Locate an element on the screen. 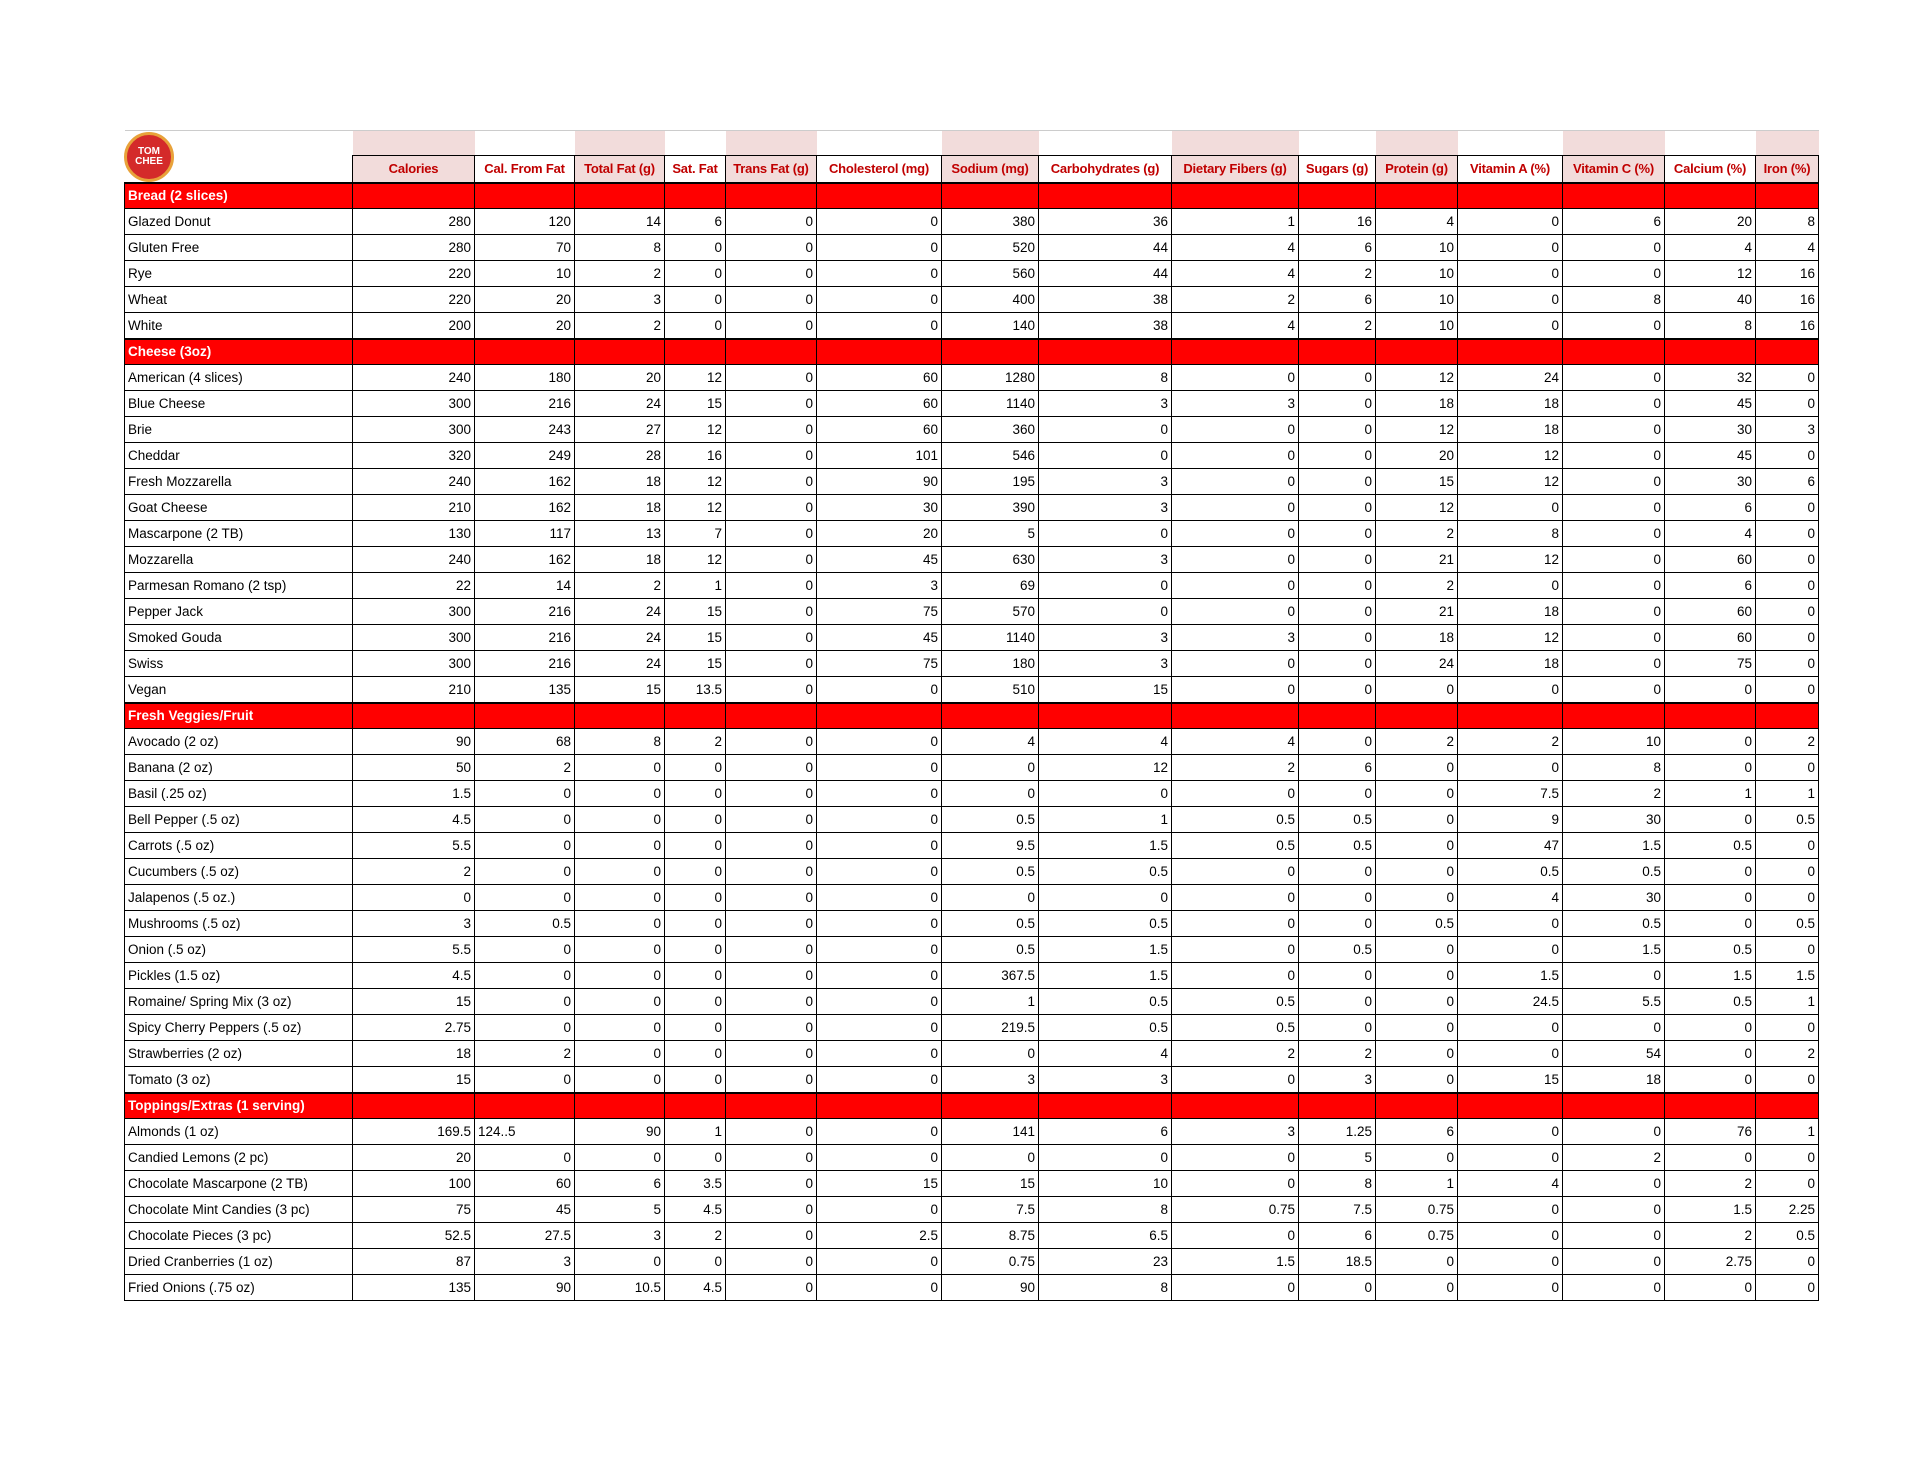 The height and width of the screenshot is (1484, 1920). item-name: Fried Onions (.75 oz) is located at coordinates (238, 1287).